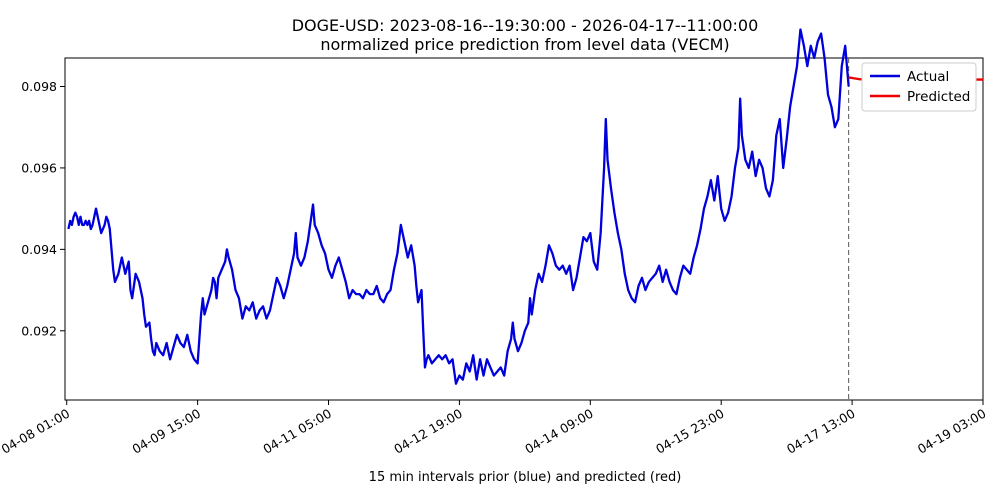 Image resolution: width=1000 pixels, height=500 pixels. What do you see at coordinates (39, 86) in the screenshot?
I see `y-tick-label: 0.098` at bounding box center [39, 86].